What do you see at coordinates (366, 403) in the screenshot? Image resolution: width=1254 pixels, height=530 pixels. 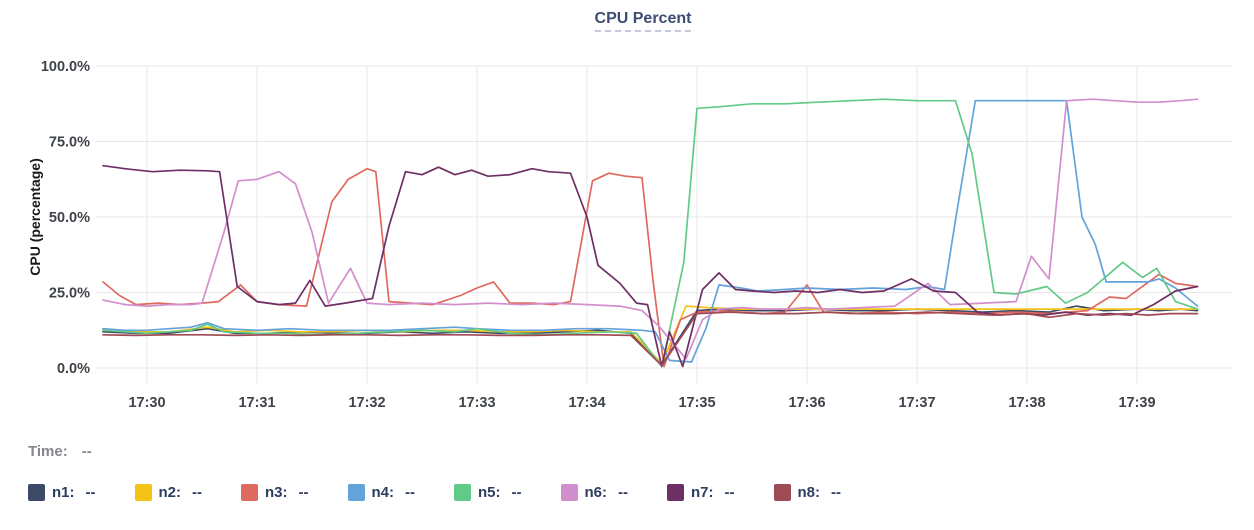 I see `x-tick-label-17:32: 17:32` at bounding box center [366, 403].